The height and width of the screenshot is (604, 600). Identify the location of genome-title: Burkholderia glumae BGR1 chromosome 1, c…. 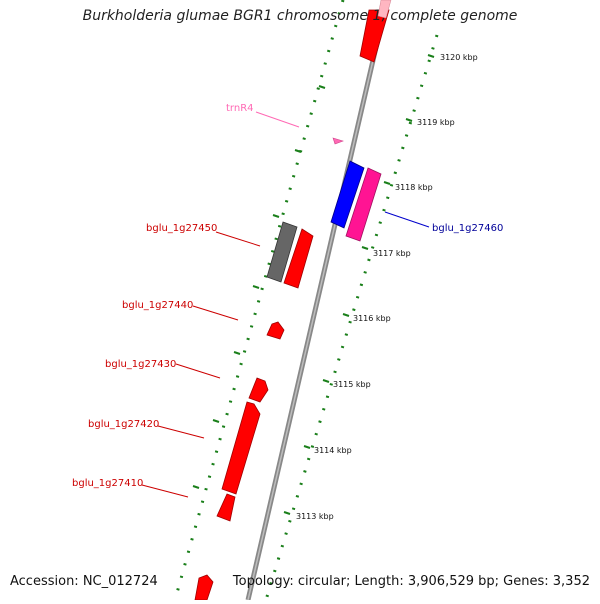
(300, 16).